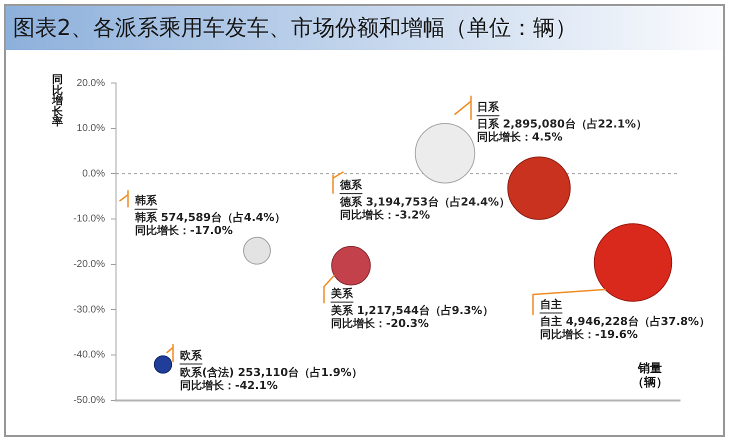 This screenshot has width=729, height=440. What do you see at coordinates (295, 29) in the screenshot?
I see `chart-title: 图表2、各派系乘用车发车、市场份额和增幅（单位：辆）` at bounding box center [295, 29].